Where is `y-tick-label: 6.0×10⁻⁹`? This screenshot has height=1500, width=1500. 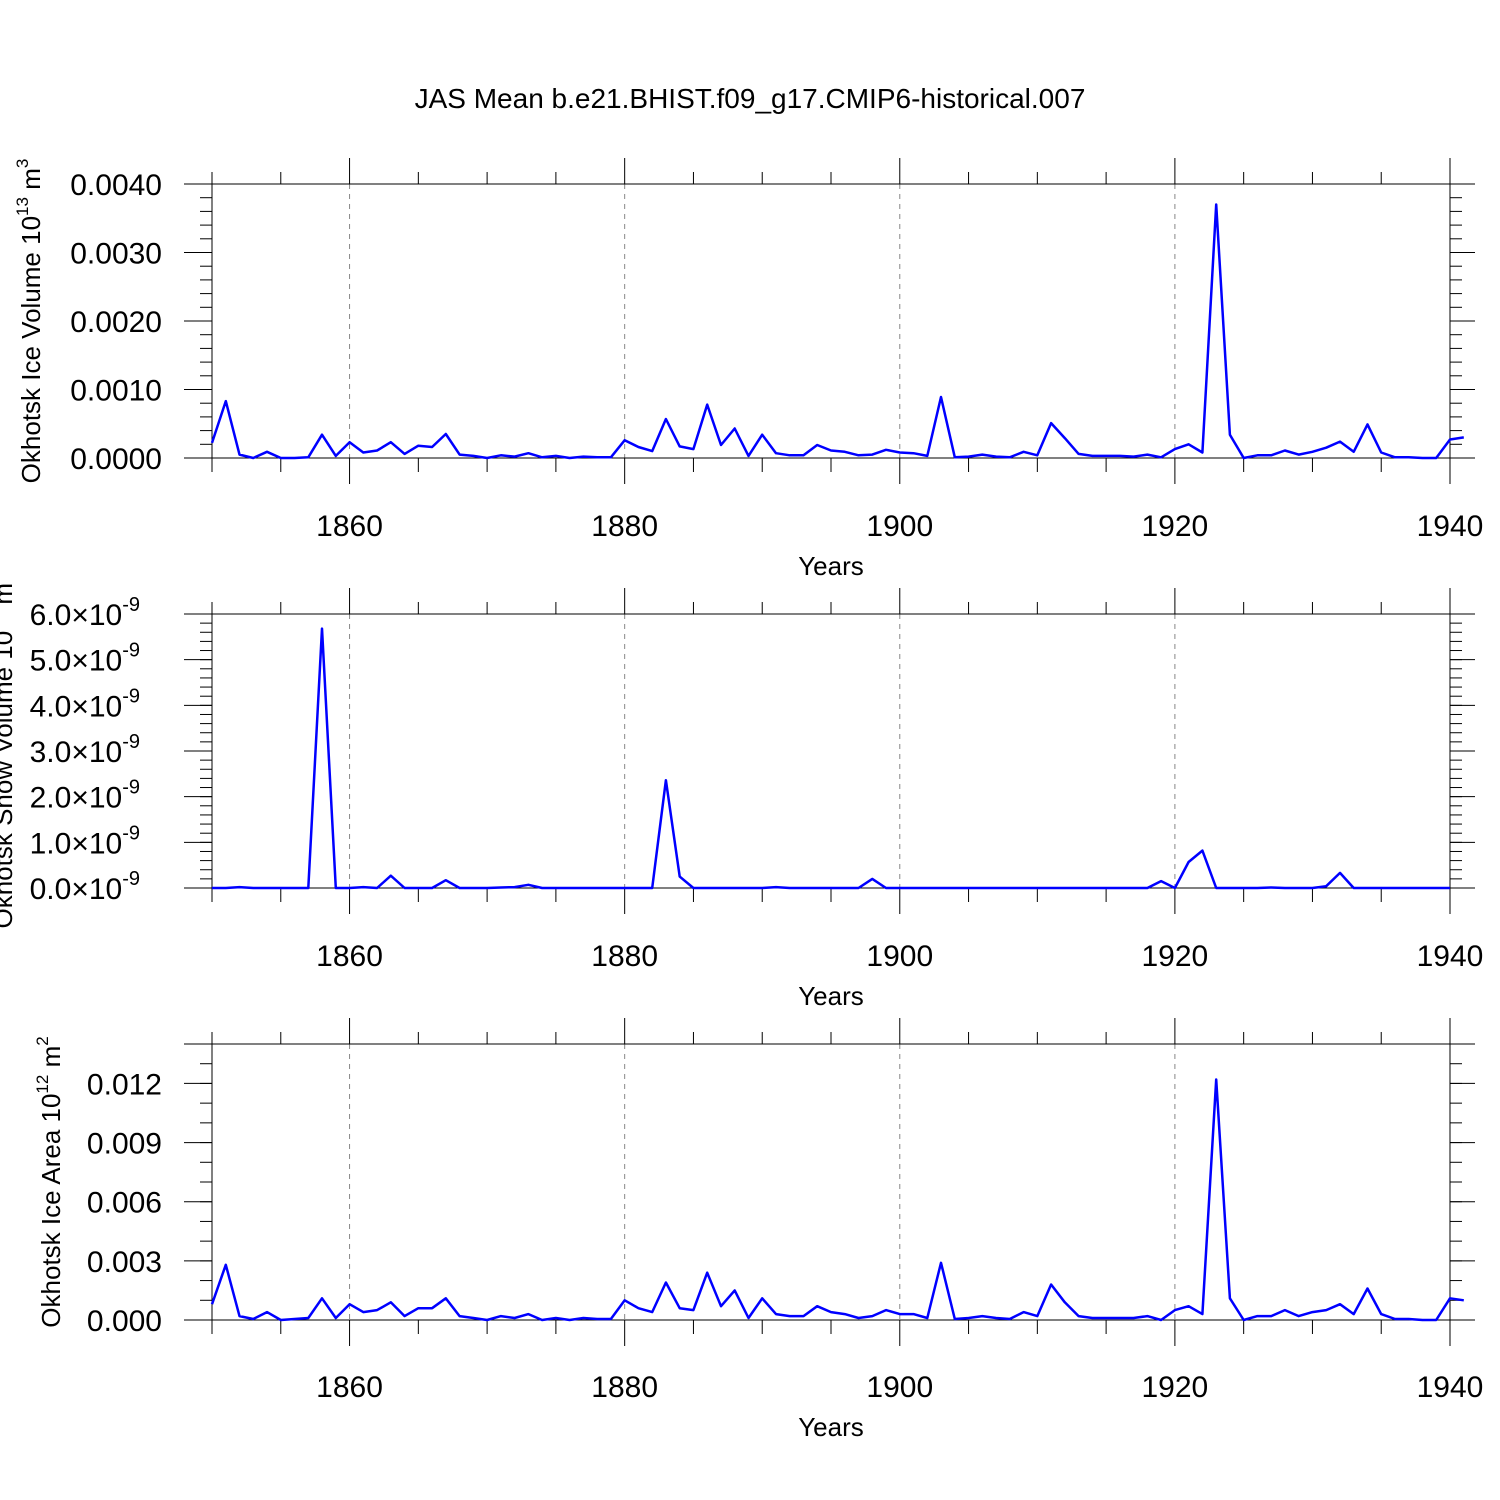
y-tick-label: 6.0×10⁻⁹ is located at coordinates (85, 613).